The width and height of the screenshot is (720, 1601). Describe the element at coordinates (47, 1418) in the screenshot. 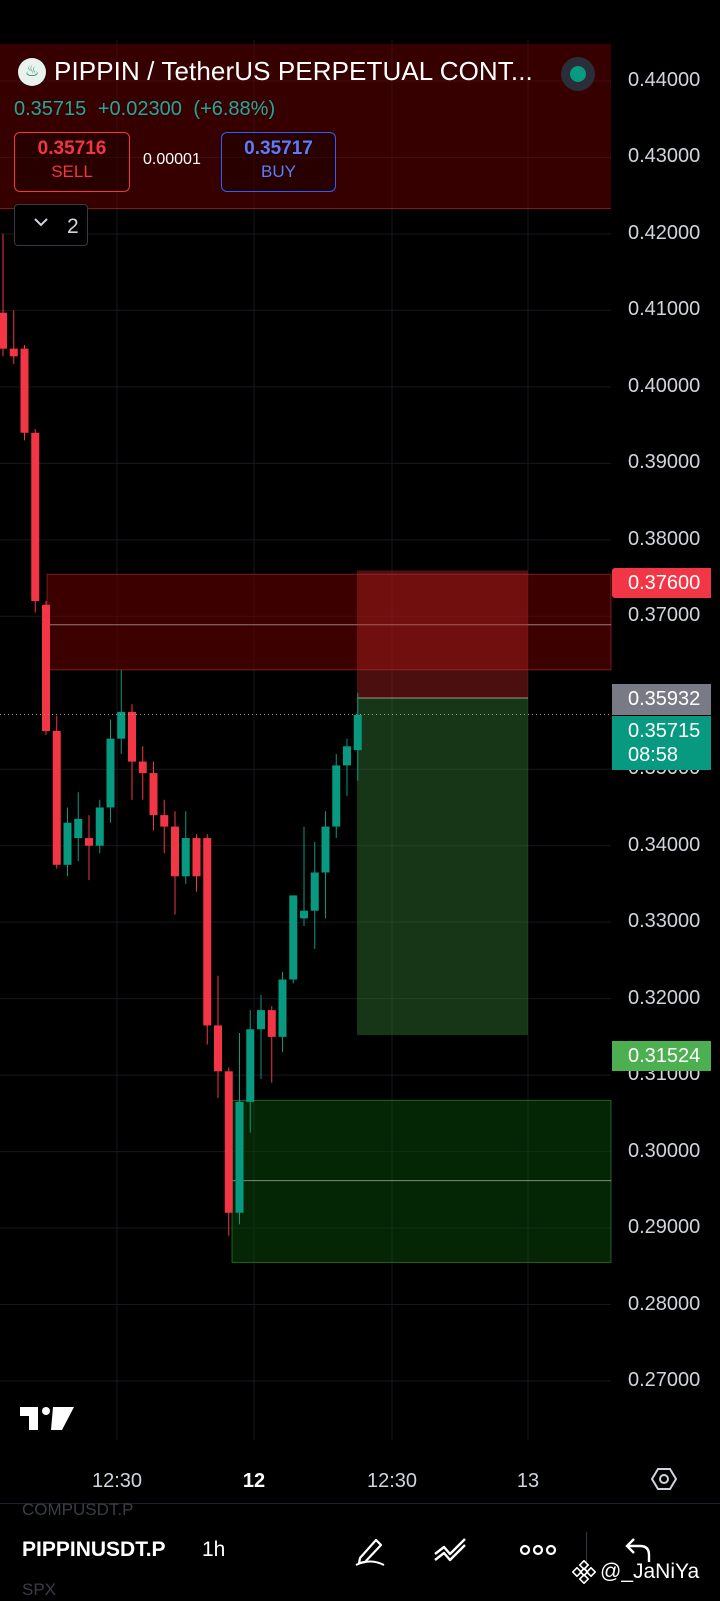

I see `tradingview-logo-icon` at that location.